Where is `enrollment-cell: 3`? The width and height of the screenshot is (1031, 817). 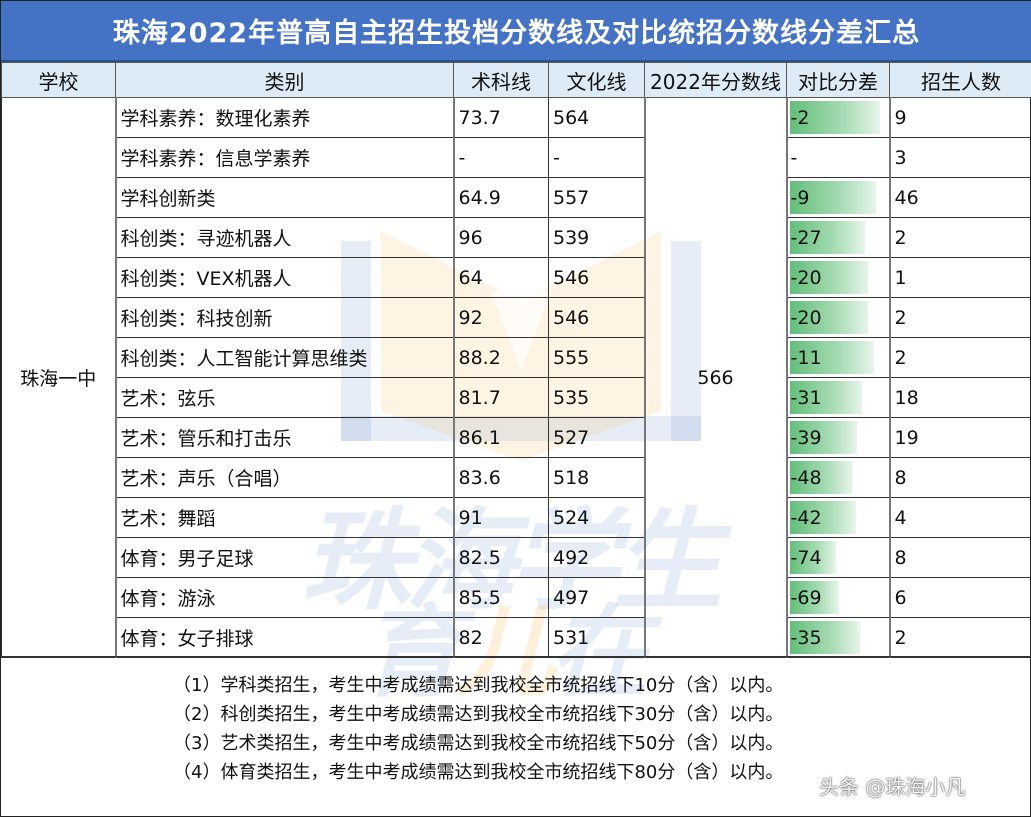
enrollment-cell: 3 is located at coordinates (959, 157).